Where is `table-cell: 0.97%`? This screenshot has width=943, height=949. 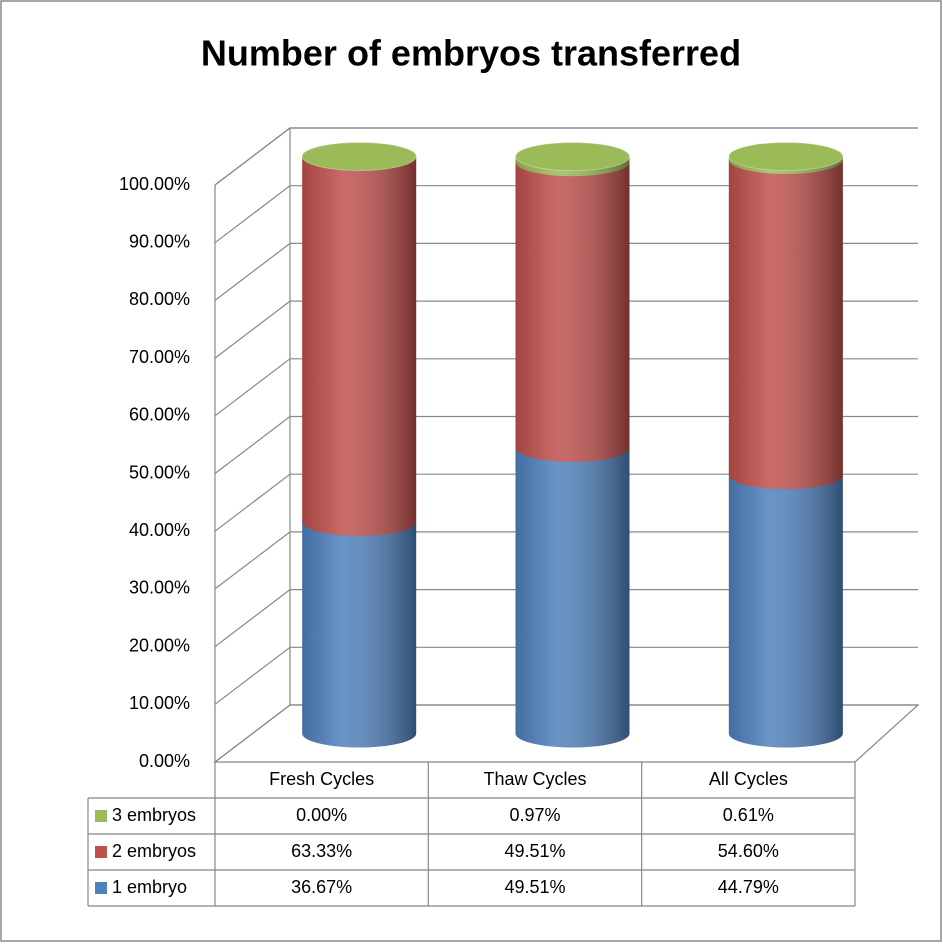 table-cell: 0.97% is located at coordinates (534, 815).